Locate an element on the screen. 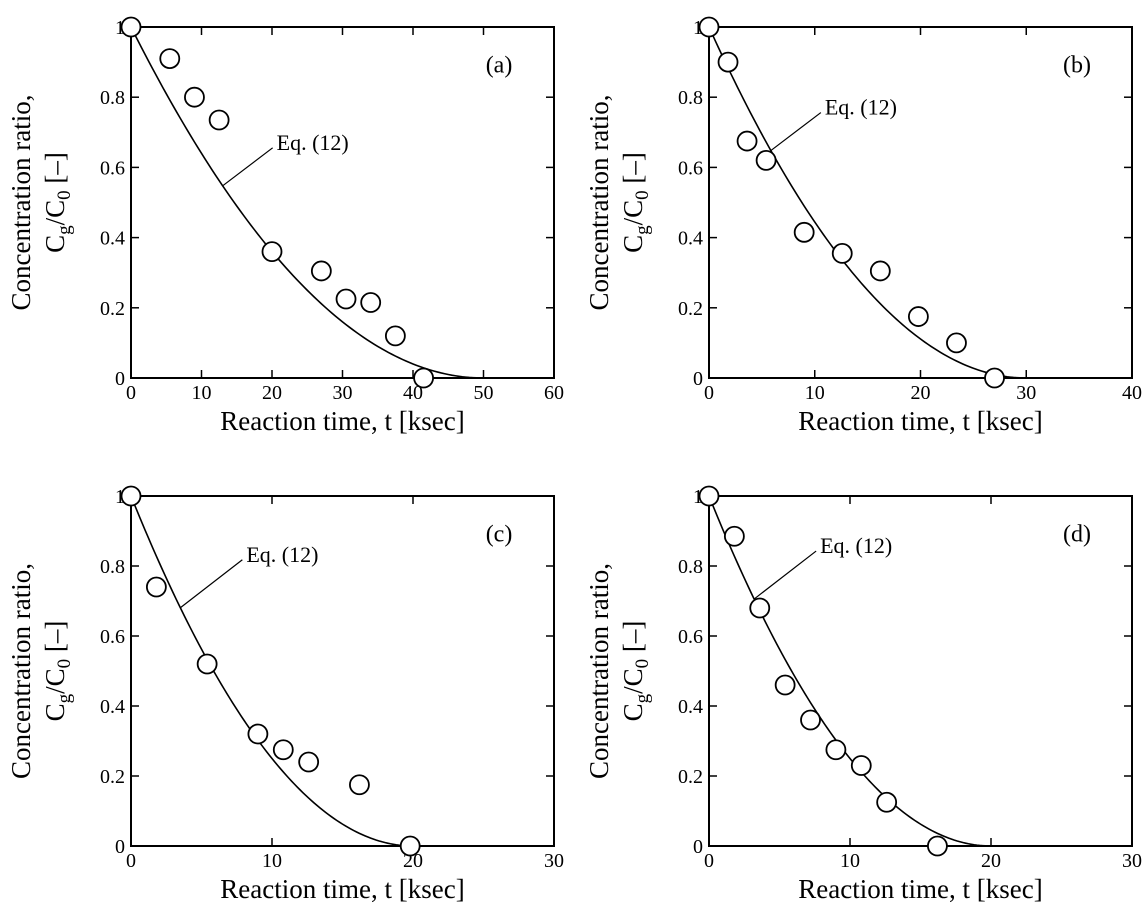 The width and height of the screenshot is (1146, 914). x-tick-label: 20 is located at coordinates (991, 861).